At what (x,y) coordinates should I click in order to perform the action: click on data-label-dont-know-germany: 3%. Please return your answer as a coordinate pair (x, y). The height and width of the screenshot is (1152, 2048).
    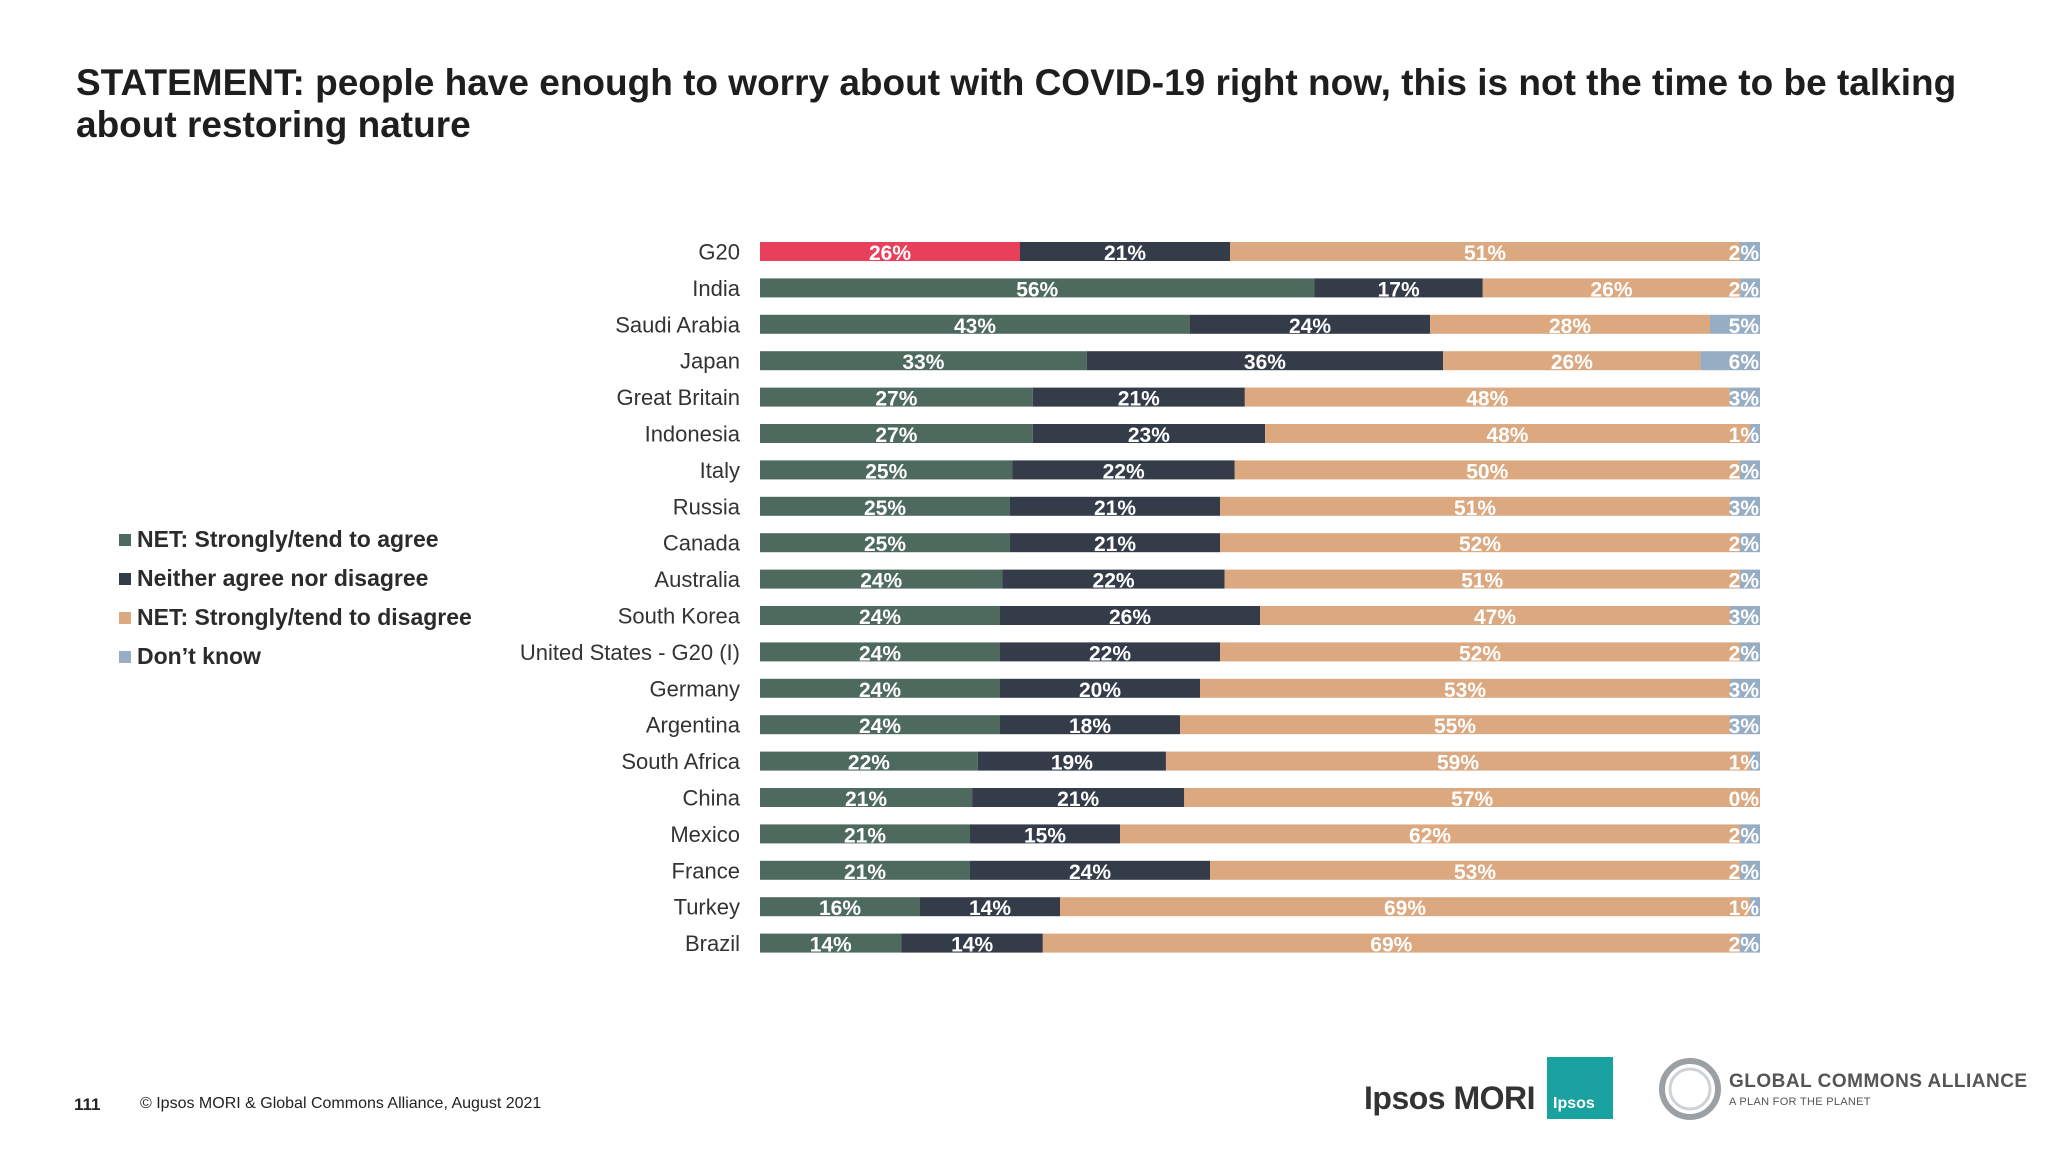
    Looking at the image, I should click on (1744, 690).